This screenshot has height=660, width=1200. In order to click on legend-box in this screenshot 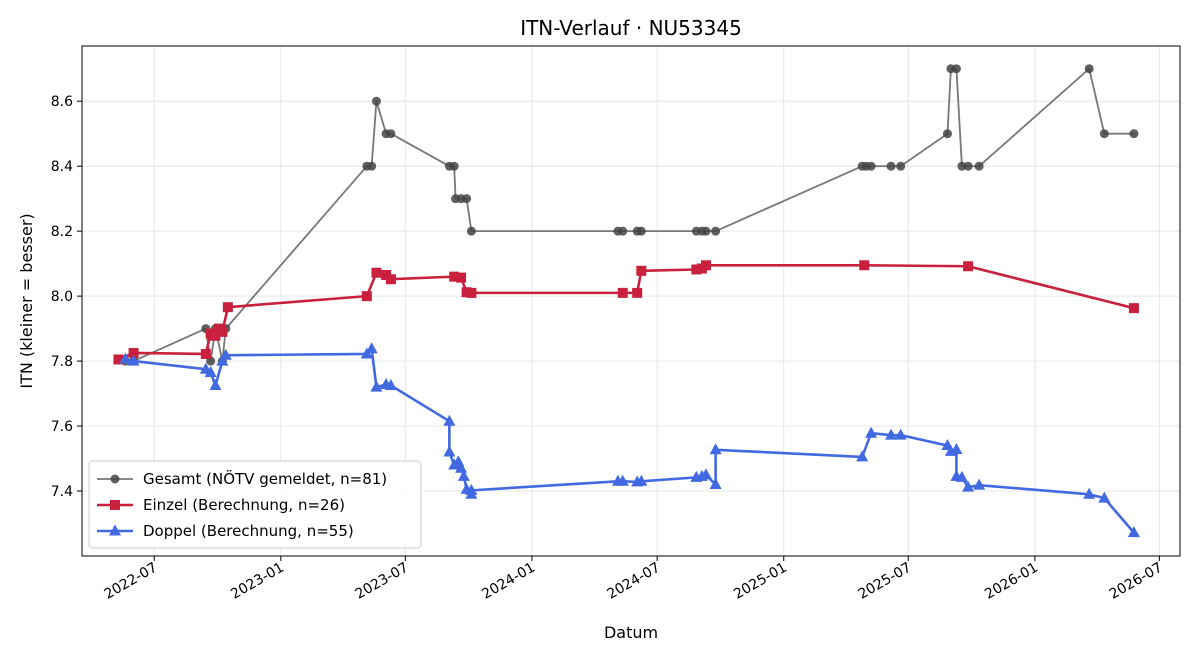, I will do `click(255, 504)`.